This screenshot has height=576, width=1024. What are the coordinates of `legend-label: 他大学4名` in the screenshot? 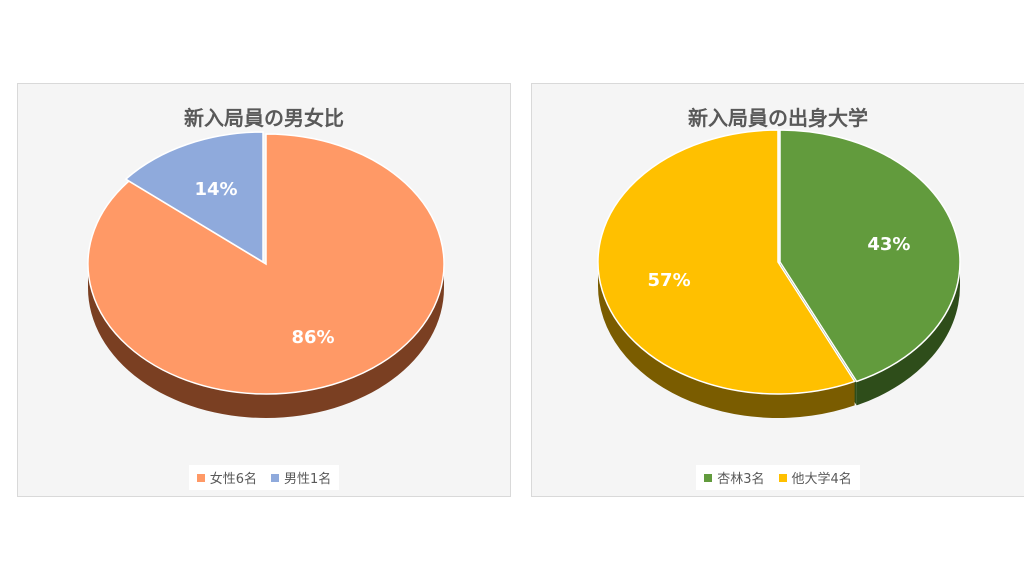 It's located at (821, 479).